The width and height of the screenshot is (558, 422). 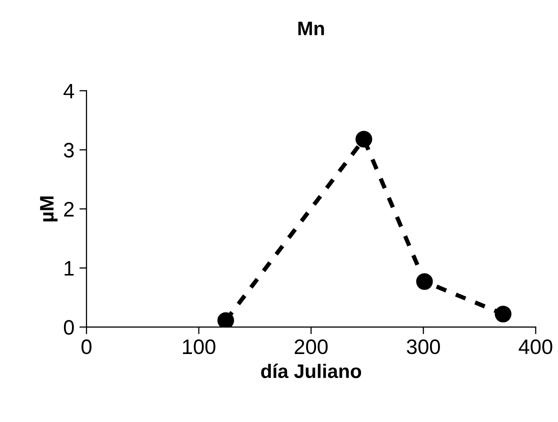 What do you see at coordinates (69, 150) in the screenshot?
I see `y-tick-label: 3` at bounding box center [69, 150].